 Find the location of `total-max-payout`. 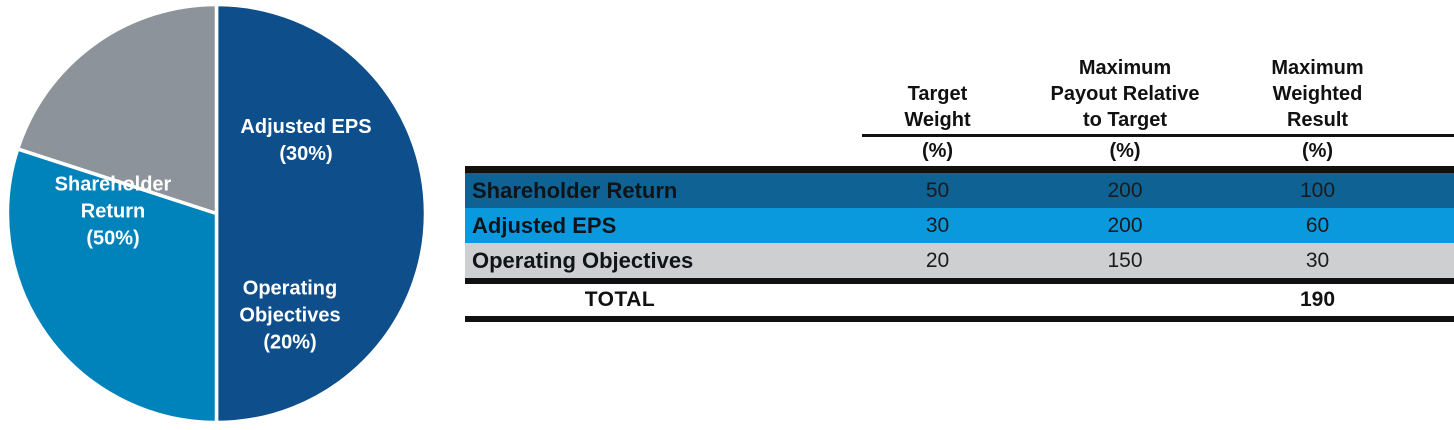

total-max-payout is located at coordinates (1125, 300).